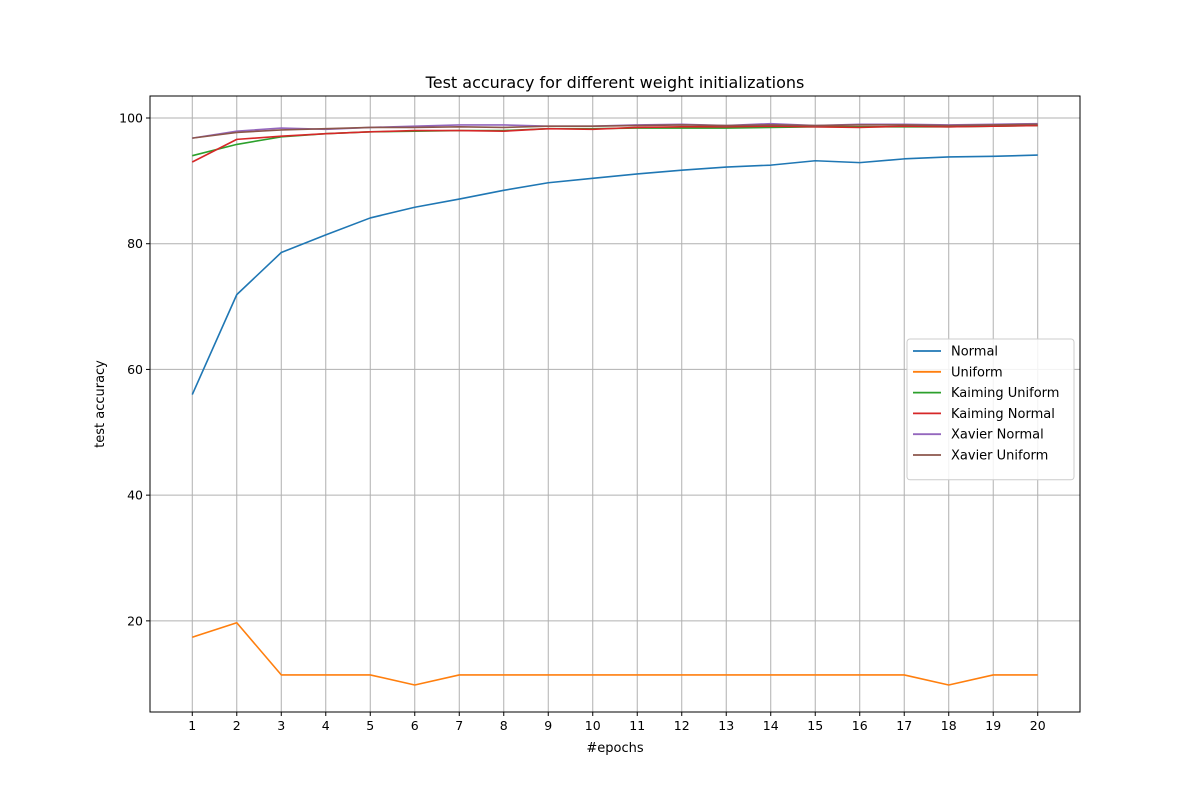  I want to click on series-line-uniform, so click(615, 653).